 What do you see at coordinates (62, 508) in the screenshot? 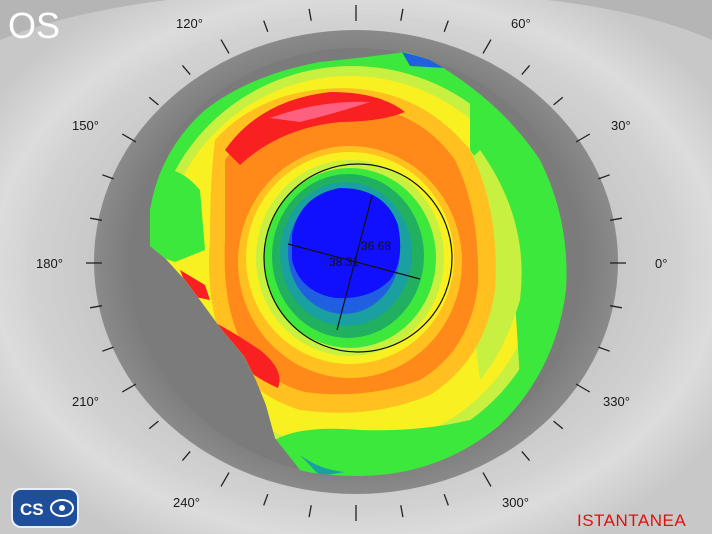
I see `eye-logo-icon` at bounding box center [62, 508].